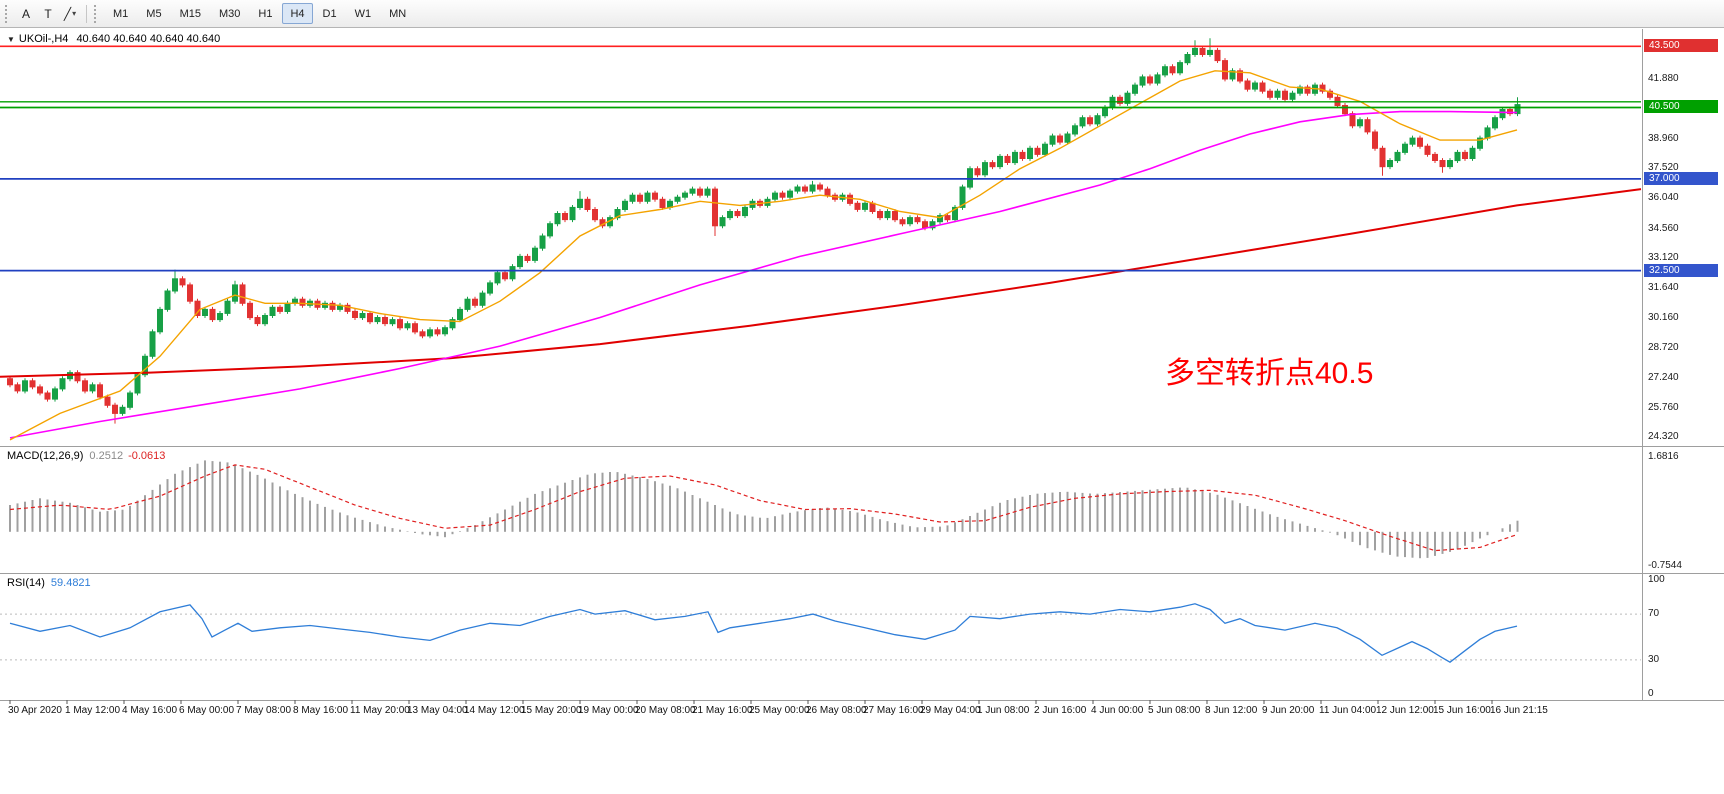  I want to click on price-axis-label: 24.320, so click(1663, 437).